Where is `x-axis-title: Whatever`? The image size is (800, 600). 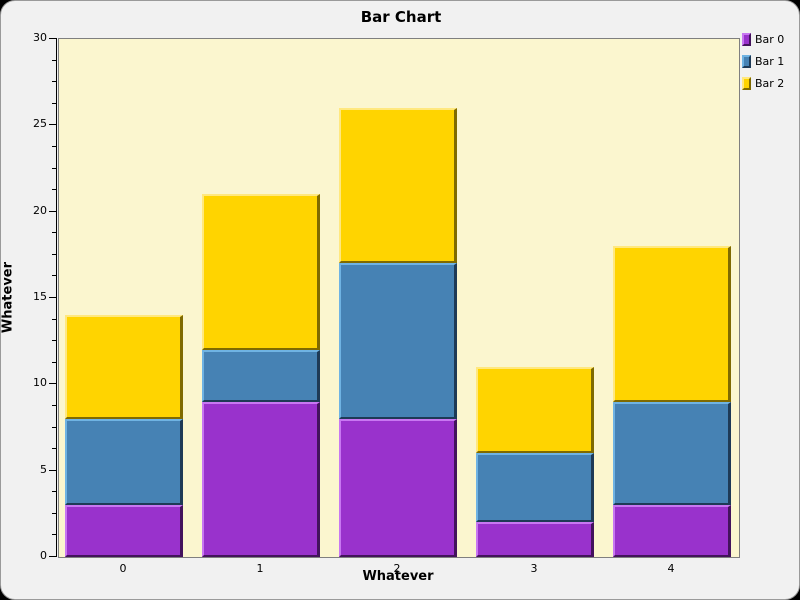
x-axis-title: Whatever is located at coordinates (398, 576).